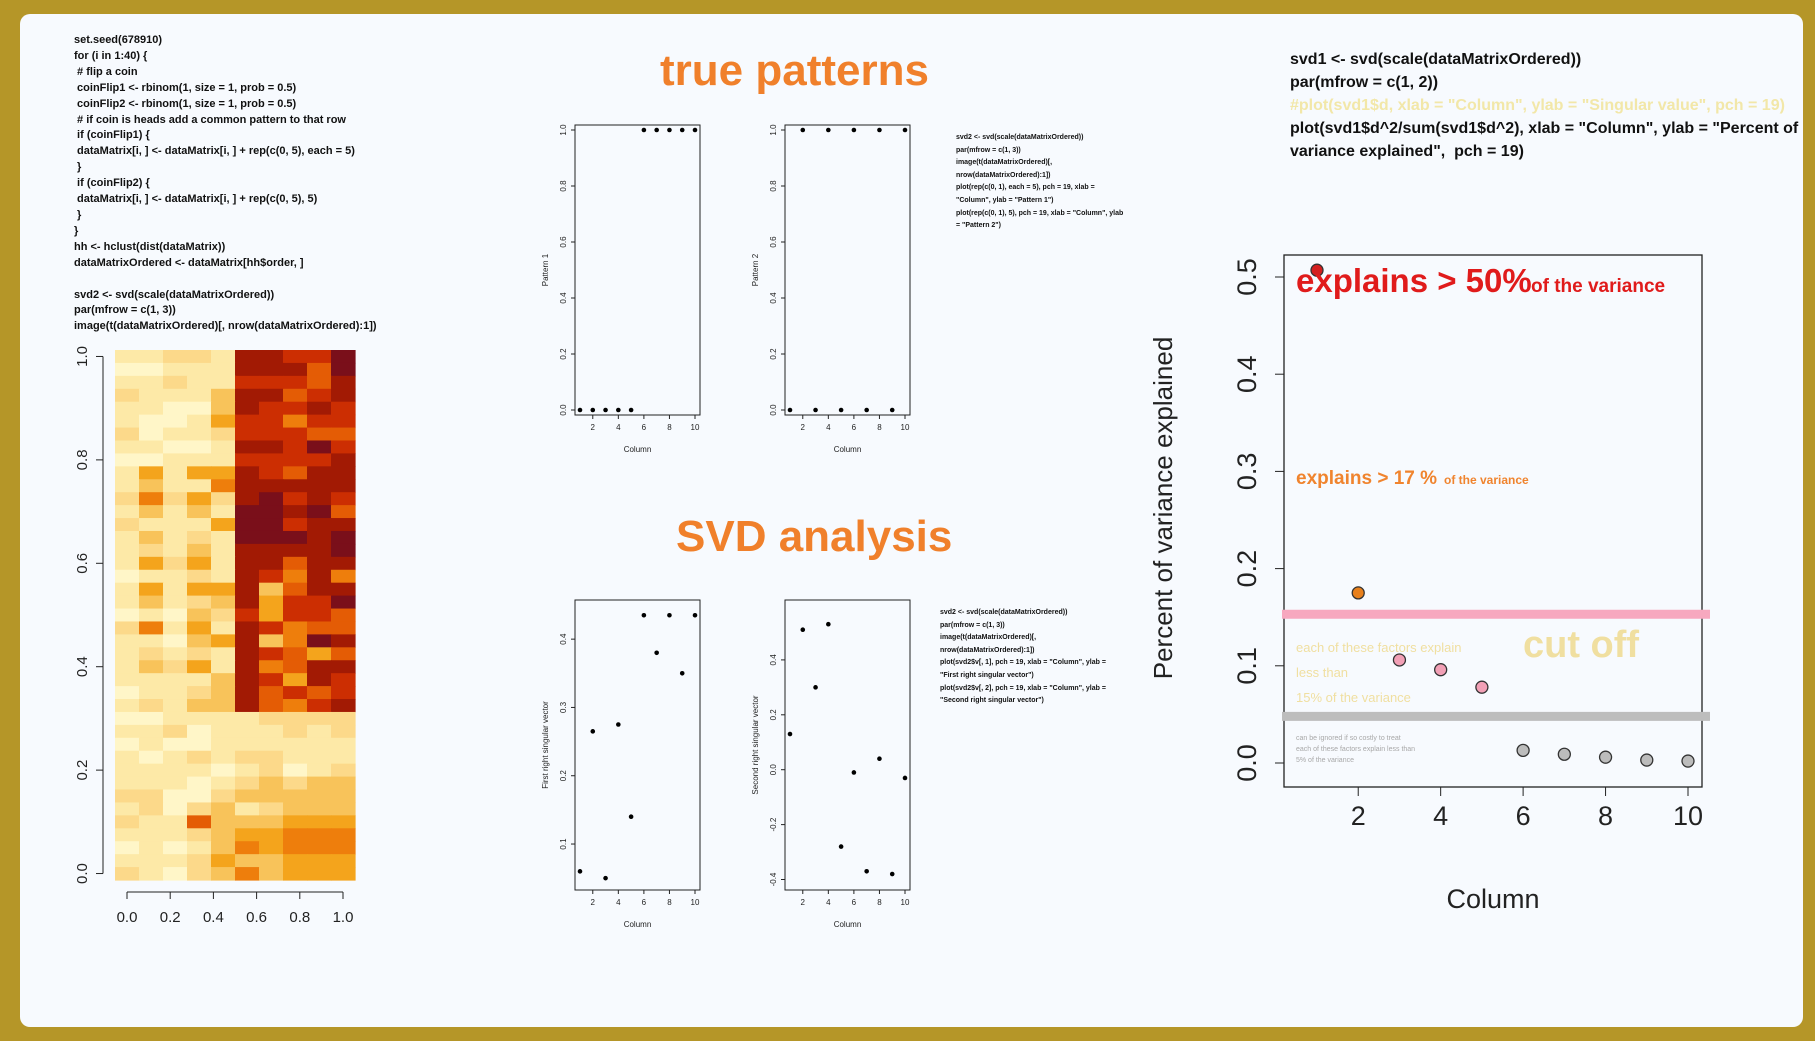 The height and width of the screenshot is (1041, 1815). What do you see at coordinates (1020, 137) in the screenshot?
I see `code-patterns-line: svd2 <- svd(scale(dataMatrixOrdered))` at bounding box center [1020, 137].